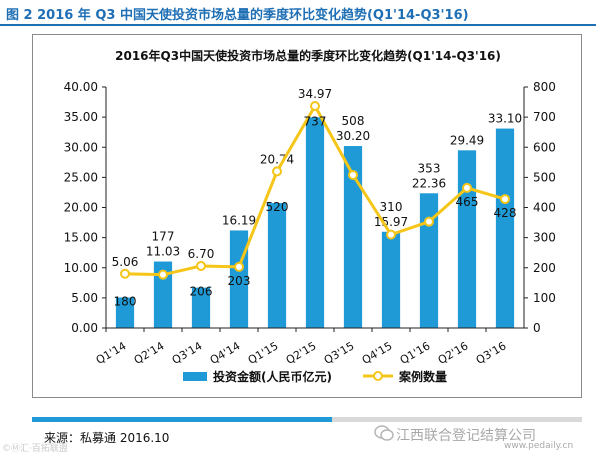  Describe the element at coordinates (81, 238) in the screenshot. I see `left-tick-label: 15.00` at that location.